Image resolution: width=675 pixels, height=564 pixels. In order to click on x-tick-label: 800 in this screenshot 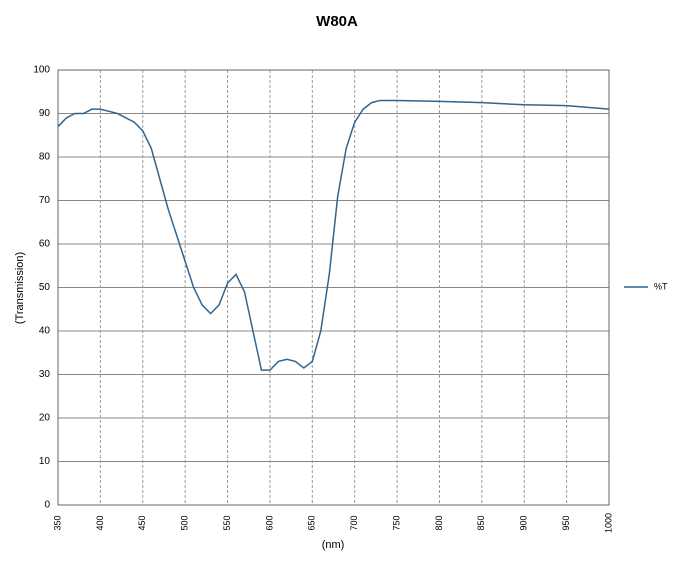, I will do `click(439, 522)`.